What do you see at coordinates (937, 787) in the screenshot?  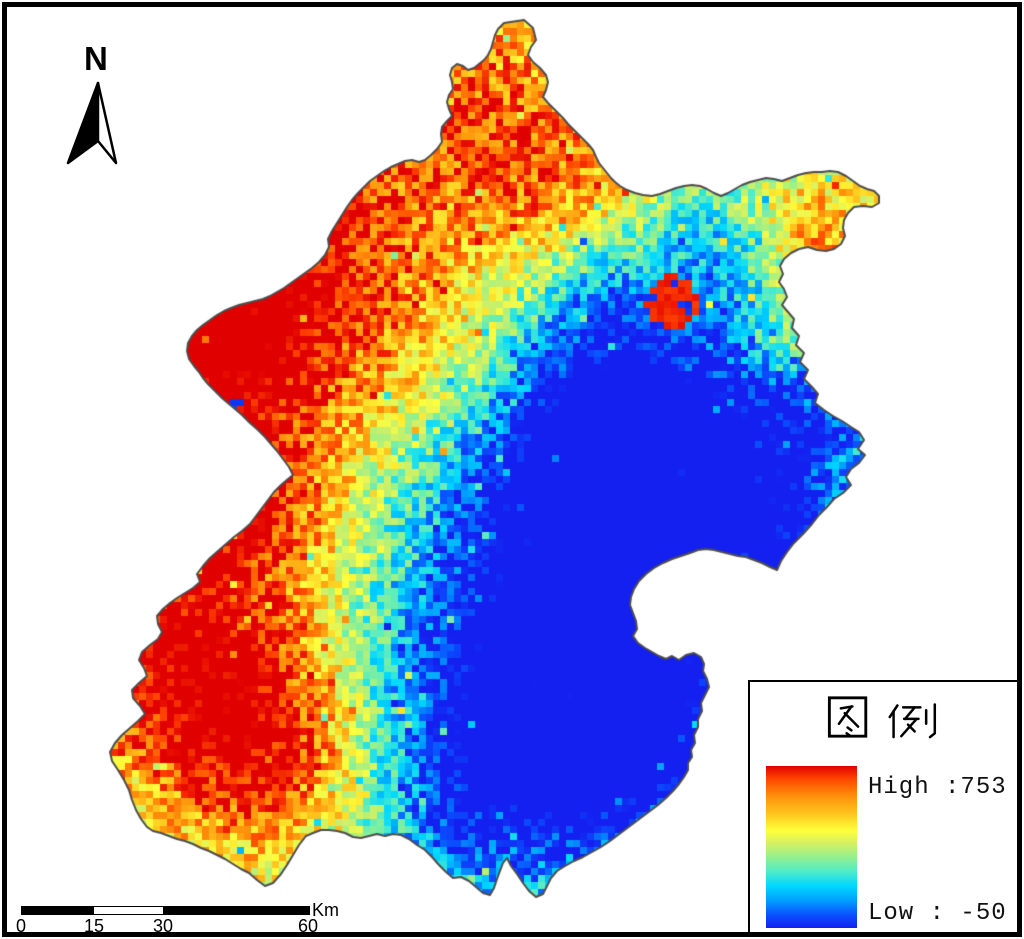 I see `legend-high-label: High :753` at bounding box center [937, 787].